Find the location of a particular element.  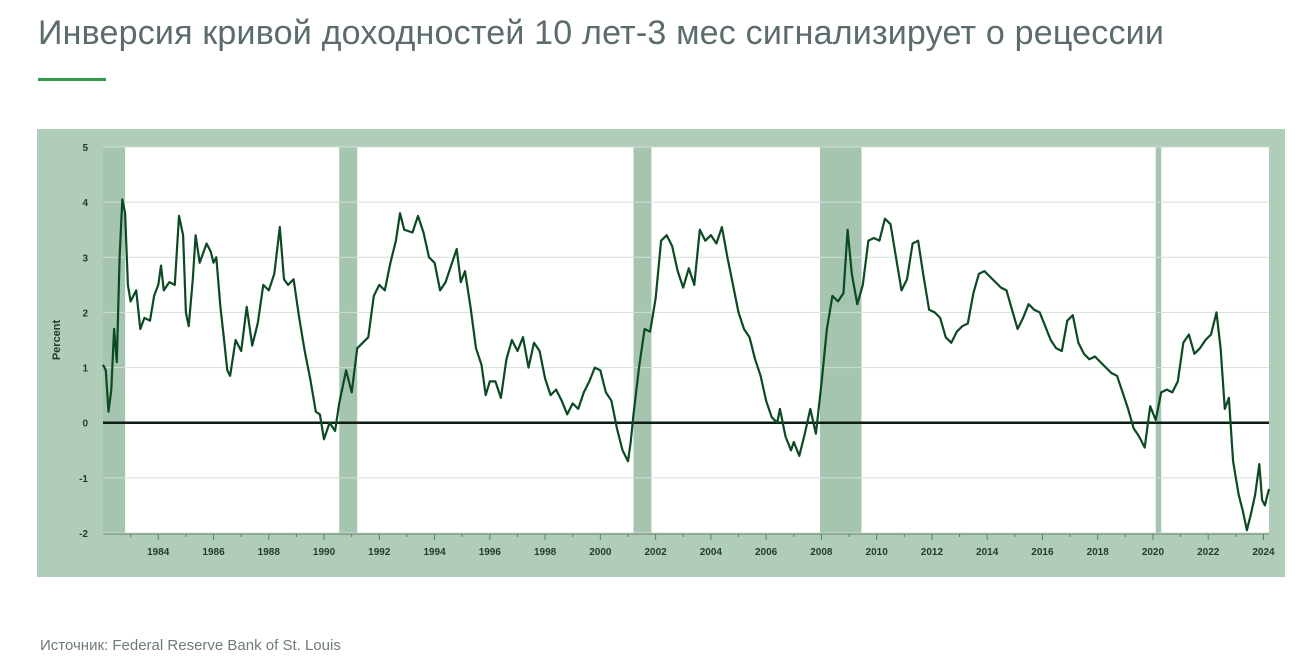

x-tick-label: 2006 is located at coordinates (766, 552).